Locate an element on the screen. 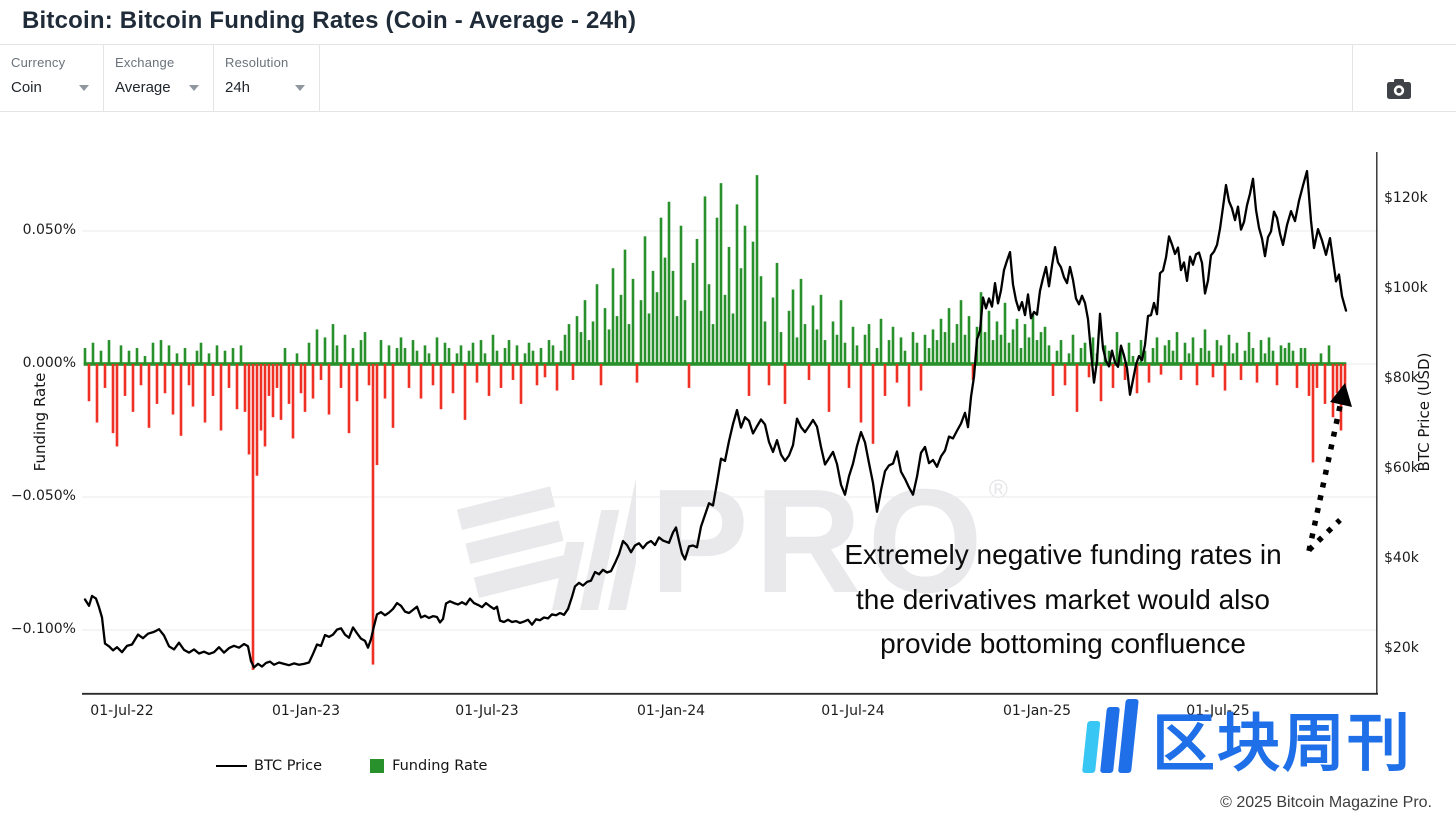  site-logo-icon is located at coordinates (1110, 736).